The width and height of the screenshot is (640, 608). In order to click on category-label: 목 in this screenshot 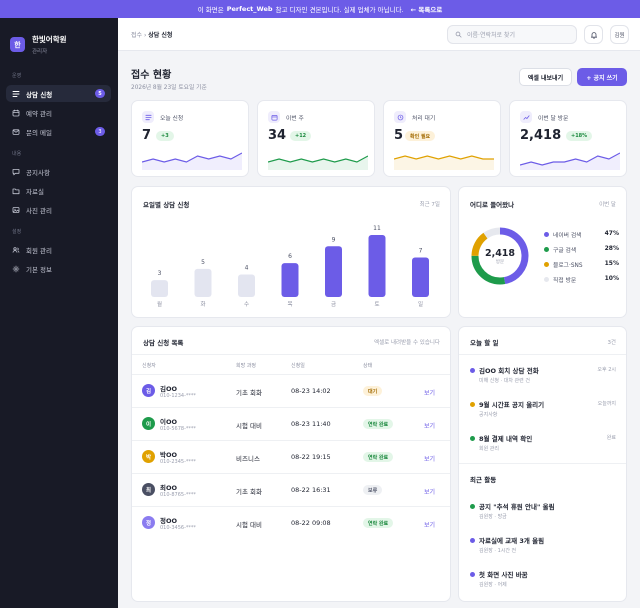, I will do `click(289, 304)`.